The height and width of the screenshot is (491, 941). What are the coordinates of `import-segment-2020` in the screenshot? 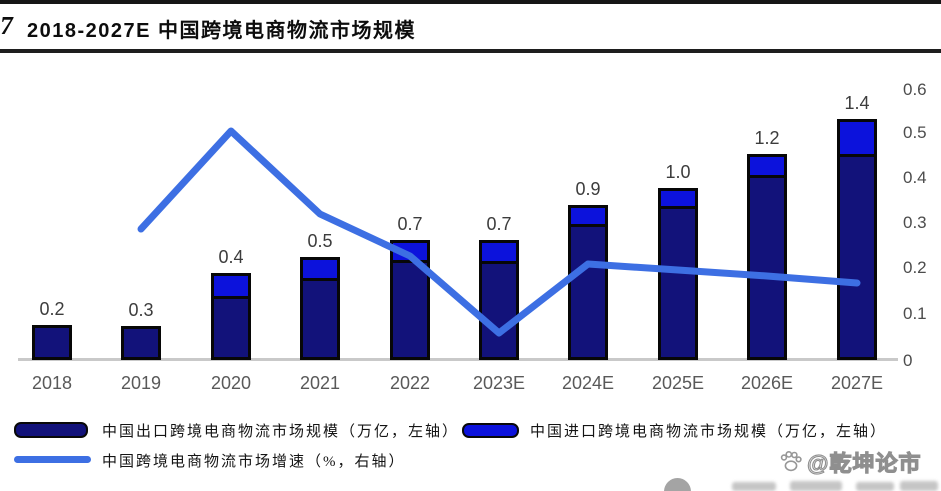 It's located at (231, 287).